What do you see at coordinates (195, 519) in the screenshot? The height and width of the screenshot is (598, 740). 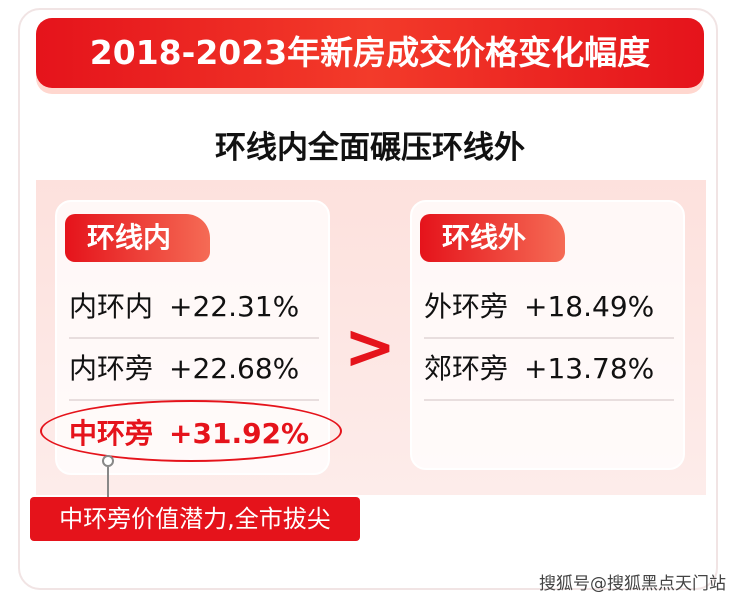 I see `callout: 中环旁价值潜力,全市拔尖` at bounding box center [195, 519].